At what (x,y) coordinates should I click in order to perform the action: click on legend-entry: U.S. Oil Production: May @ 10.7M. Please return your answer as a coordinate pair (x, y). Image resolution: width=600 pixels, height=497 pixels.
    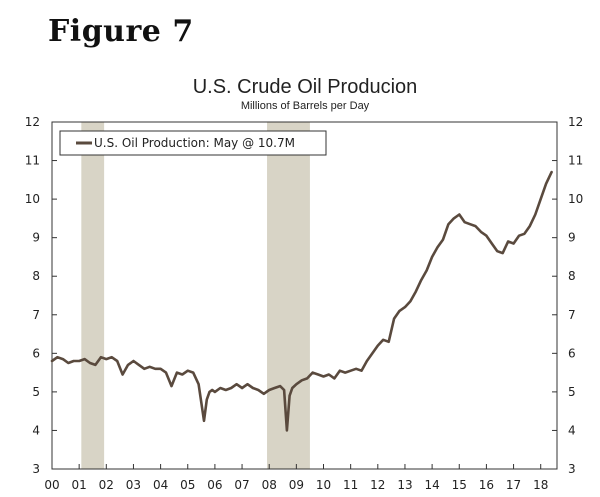
    Looking at the image, I should click on (194, 143).